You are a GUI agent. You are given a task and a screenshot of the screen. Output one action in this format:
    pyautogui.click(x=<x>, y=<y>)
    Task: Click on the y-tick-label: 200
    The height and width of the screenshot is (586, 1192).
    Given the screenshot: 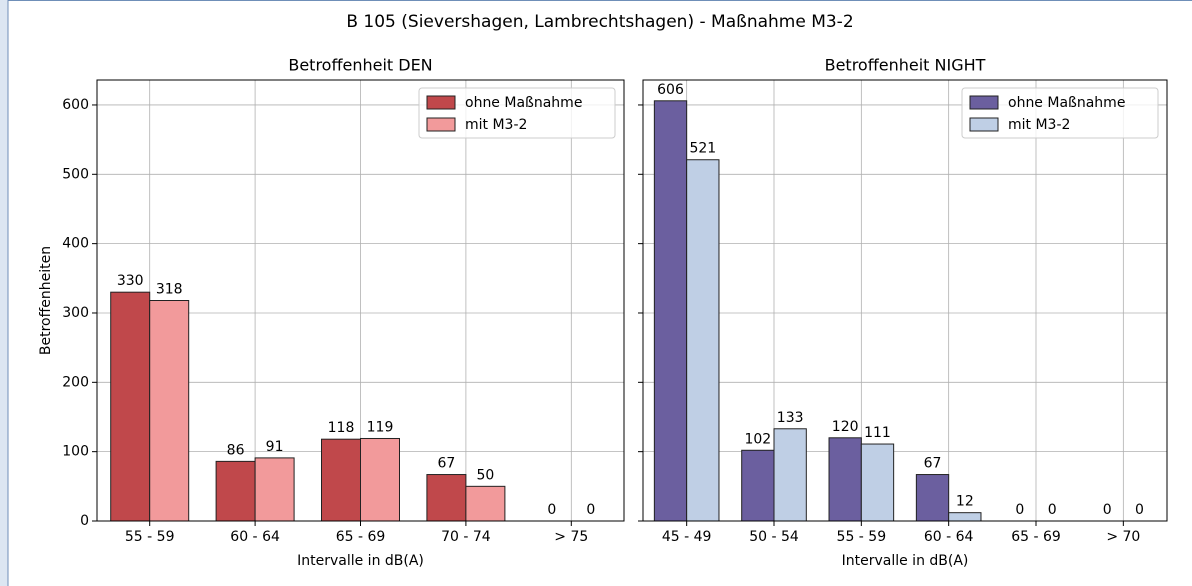 What is the action you would take?
    pyautogui.click(x=75, y=382)
    